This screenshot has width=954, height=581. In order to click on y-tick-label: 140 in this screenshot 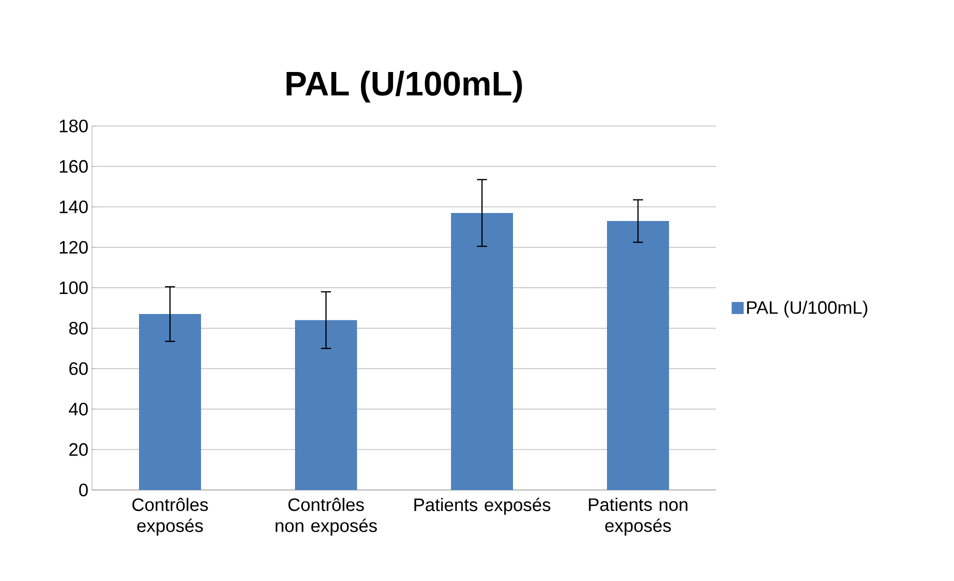, I will do `click(74, 207)`.